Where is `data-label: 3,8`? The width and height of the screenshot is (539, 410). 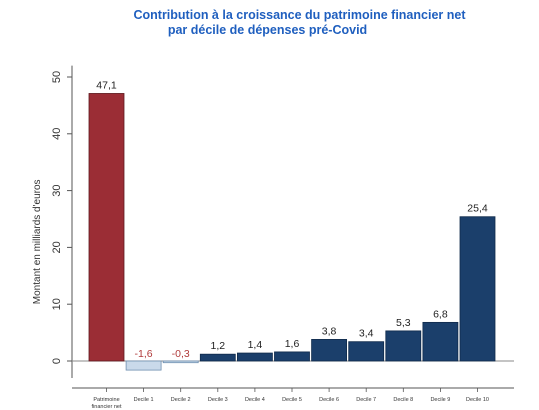 data-label: 3,8 is located at coordinates (329, 331).